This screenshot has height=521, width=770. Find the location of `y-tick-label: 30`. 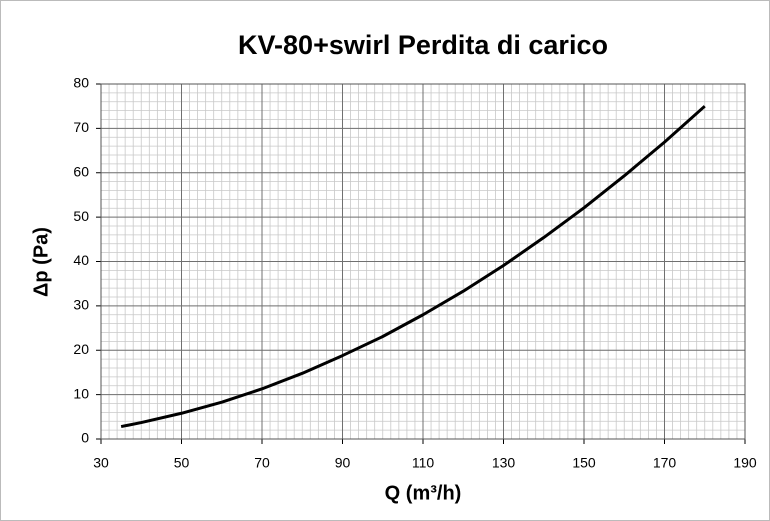

y-tick-label: 30 is located at coordinates (81, 305).